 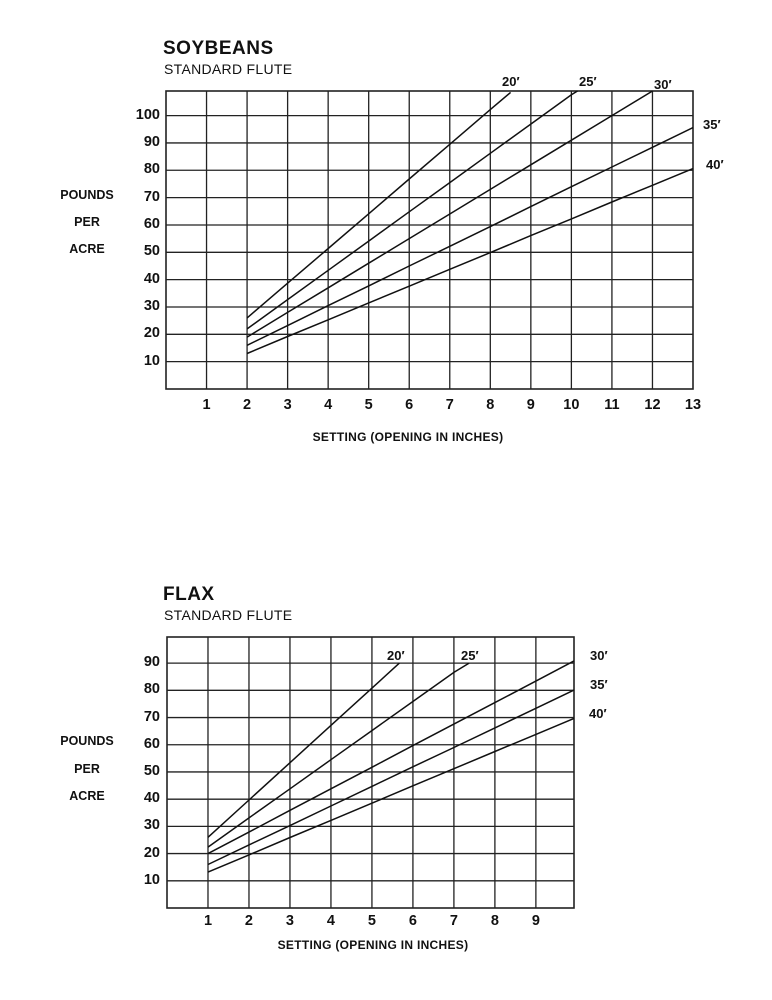 I want to click on x-tick-label: 10, so click(x=571, y=405).